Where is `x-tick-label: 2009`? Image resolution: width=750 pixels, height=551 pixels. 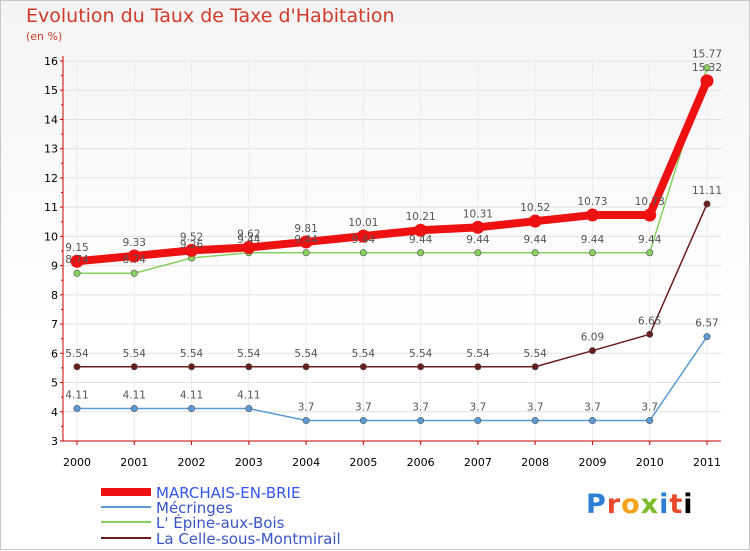 x-tick-label: 2009 is located at coordinates (592, 462).